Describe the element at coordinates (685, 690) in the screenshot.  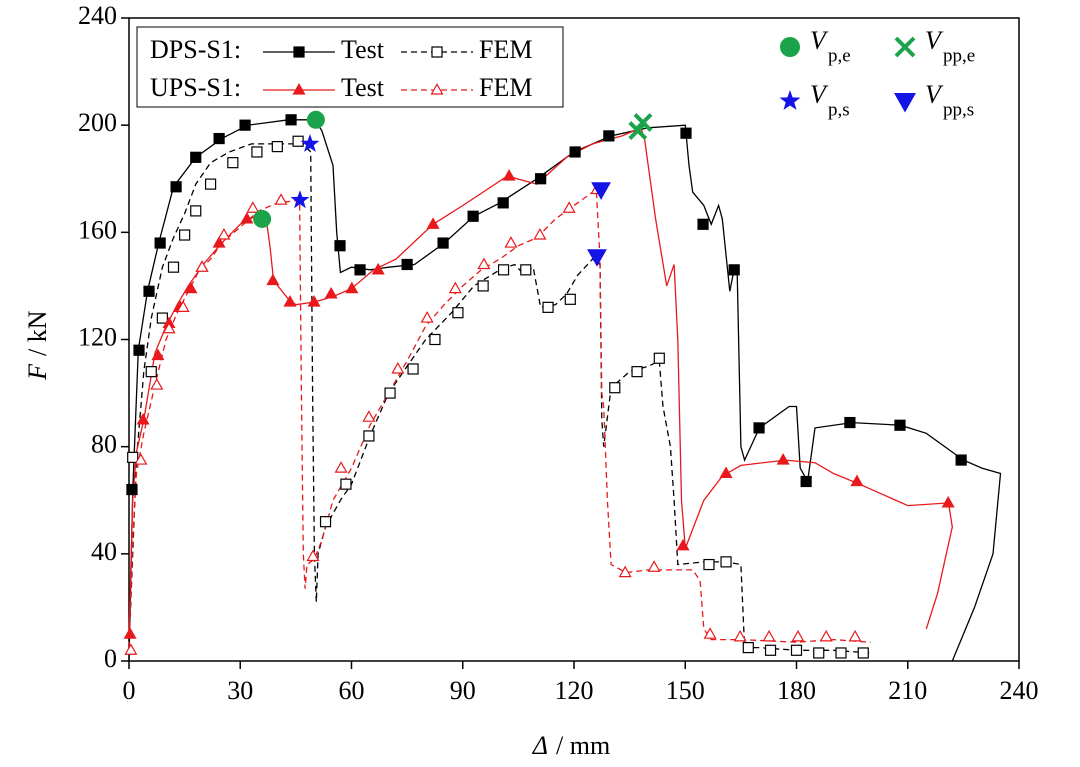
I see `x-tick-label: 150` at that location.